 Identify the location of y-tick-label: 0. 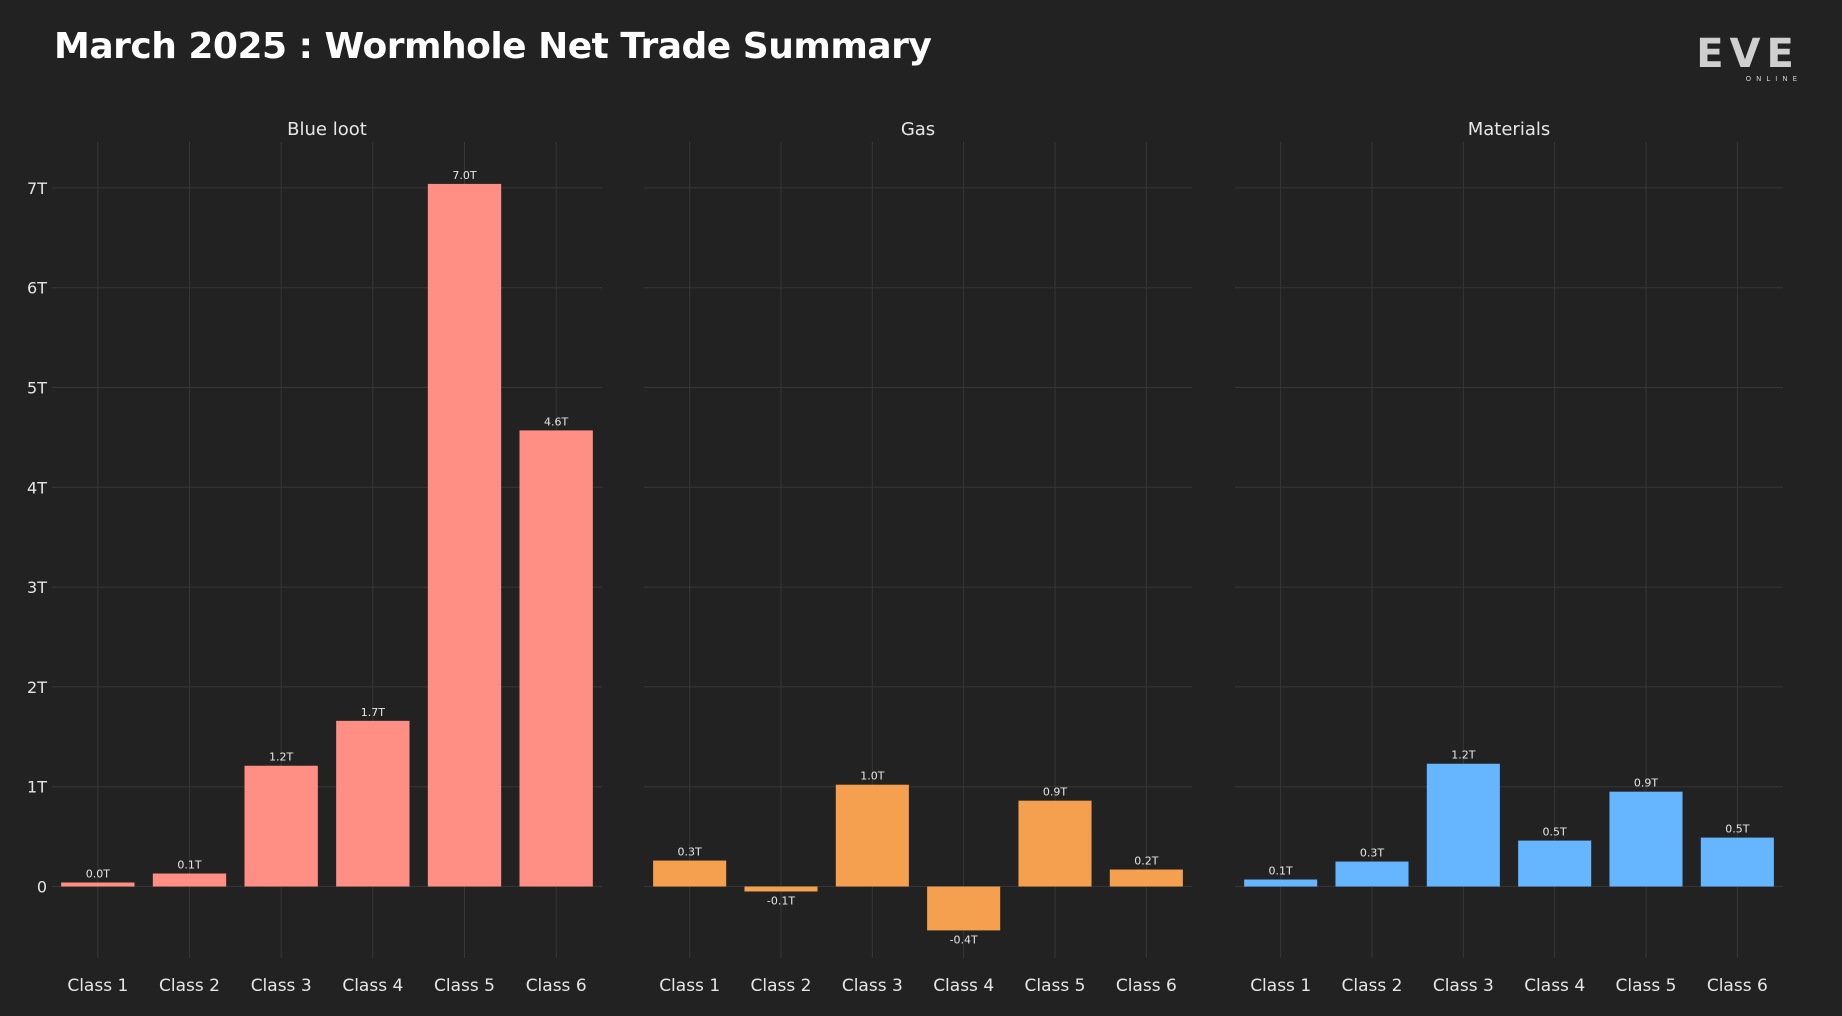
(42, 887).